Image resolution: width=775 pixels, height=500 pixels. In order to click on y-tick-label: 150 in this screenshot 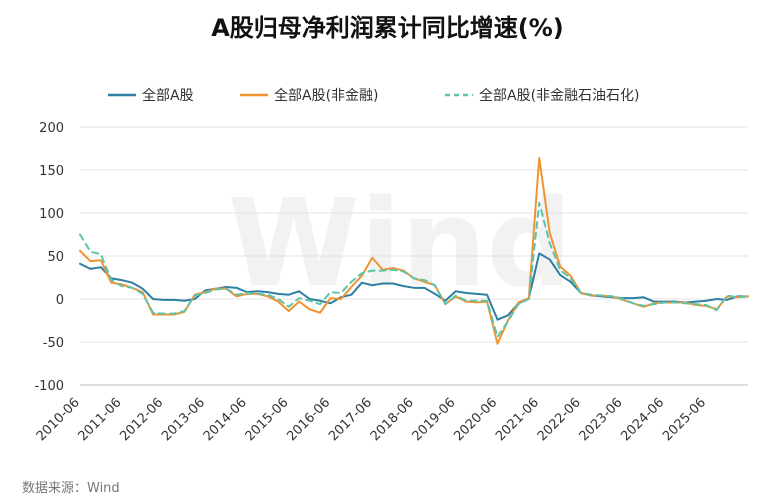, I will do `click(51, 171)`.